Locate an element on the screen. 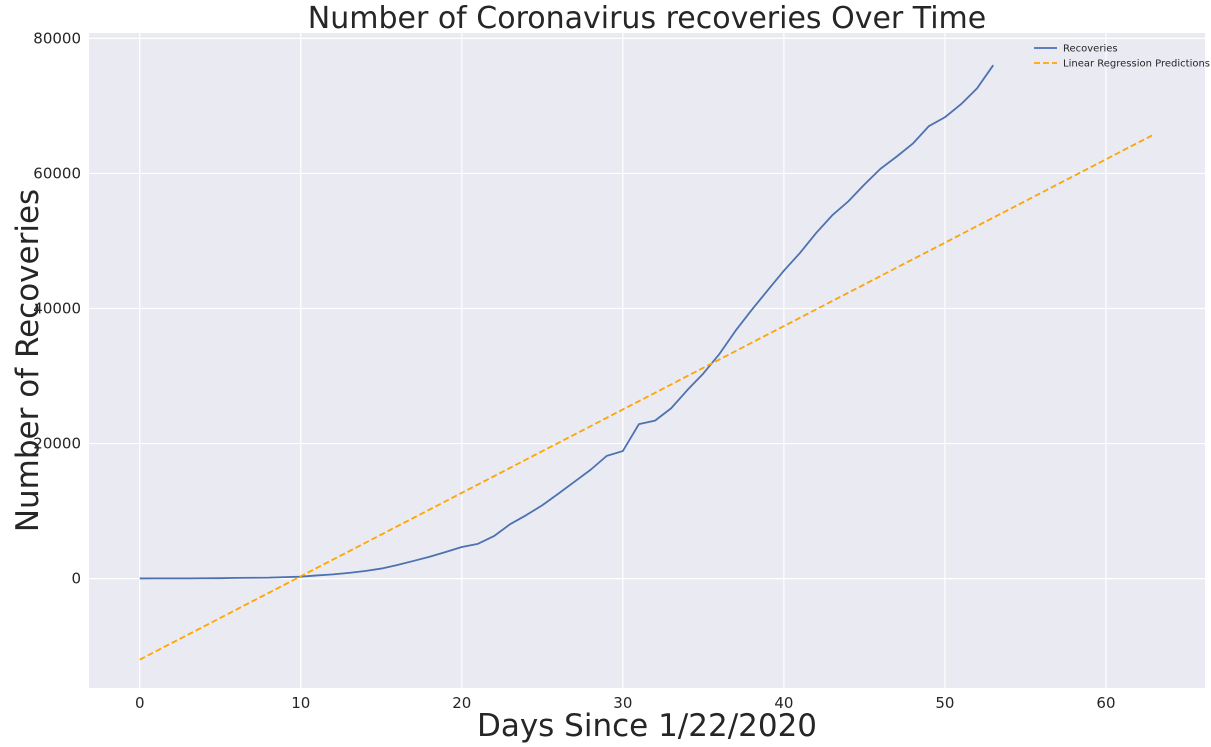 The height and width of the screenshot is (747, 1211). y-tick-label: 0 is located at coordinates (76, 579).